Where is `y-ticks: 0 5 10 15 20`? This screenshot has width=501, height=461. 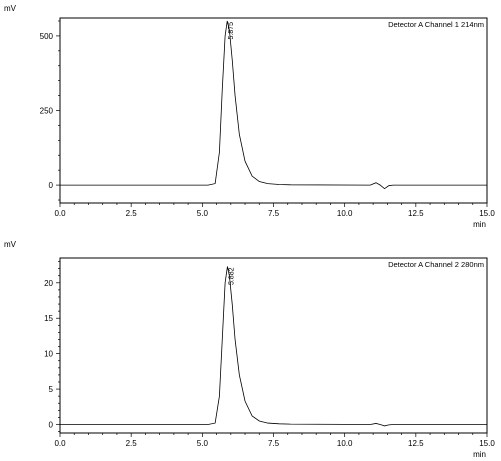 y-ticks: 0 5 10 15 20 is located at coordinates (52, 346).